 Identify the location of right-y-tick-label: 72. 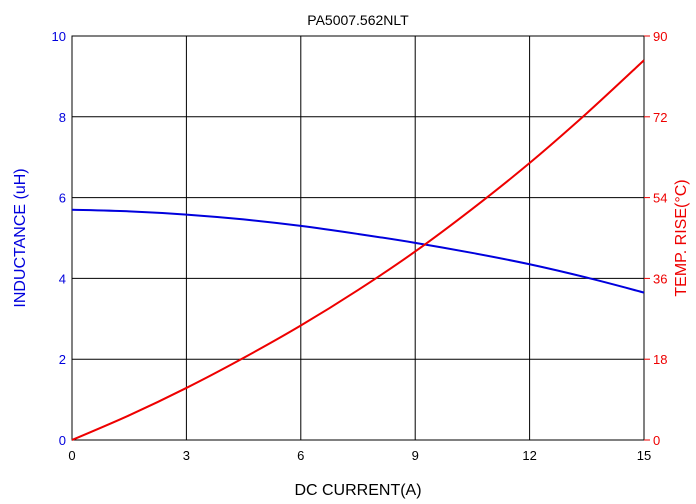
(660, 117).